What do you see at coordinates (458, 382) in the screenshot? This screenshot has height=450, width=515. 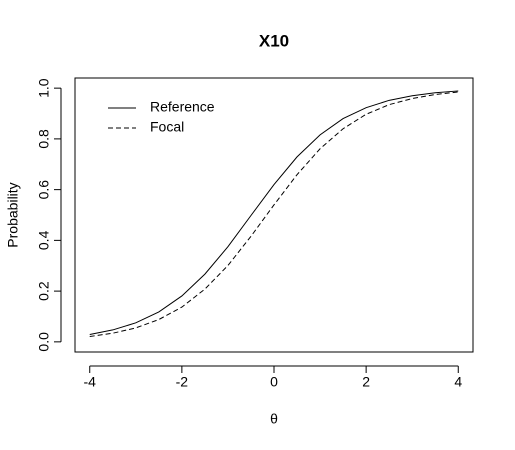 I see `x-tick-label: 4` at bounding box center [458, 382].